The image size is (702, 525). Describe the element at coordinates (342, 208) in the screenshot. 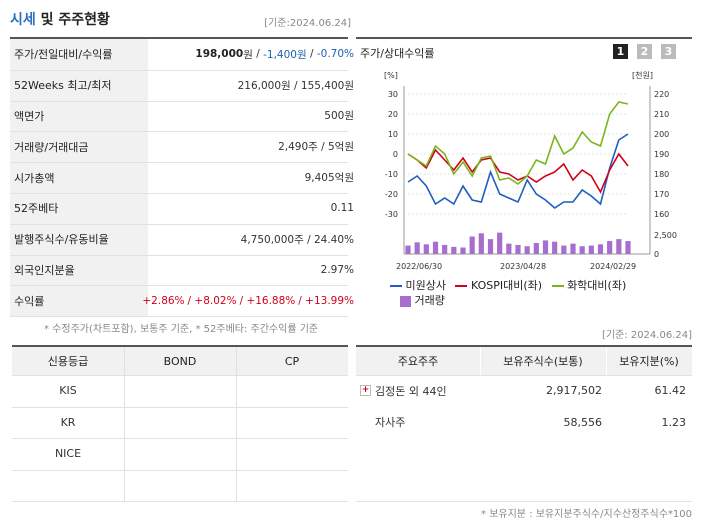

I see `quote-value: 0.11` at that location.